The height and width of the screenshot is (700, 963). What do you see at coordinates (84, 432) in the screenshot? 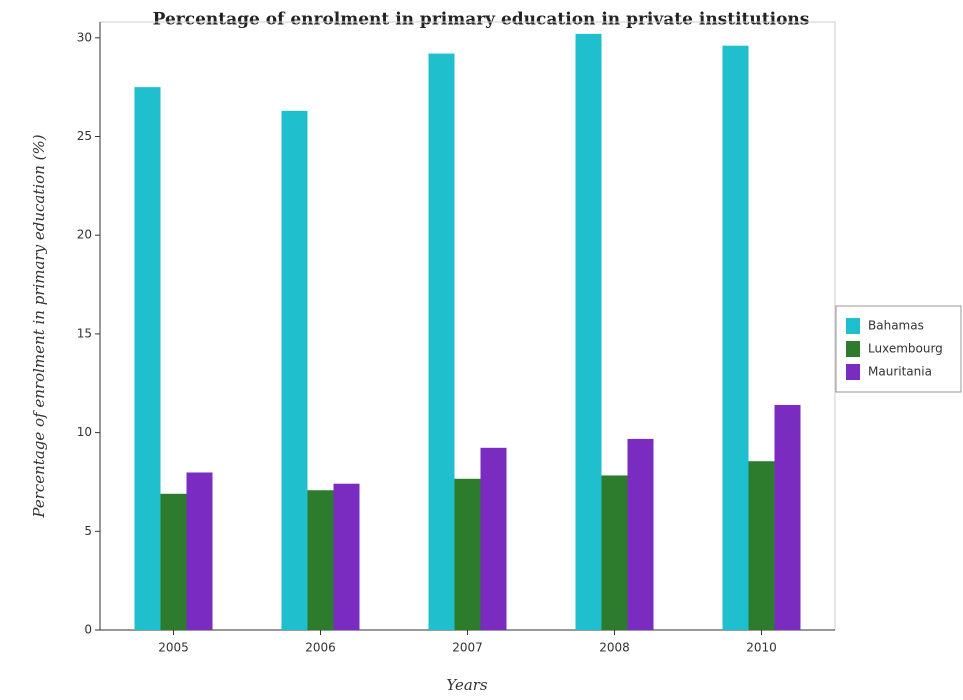
I see `y-tick-label: 10` at bounding box center [84, 432].